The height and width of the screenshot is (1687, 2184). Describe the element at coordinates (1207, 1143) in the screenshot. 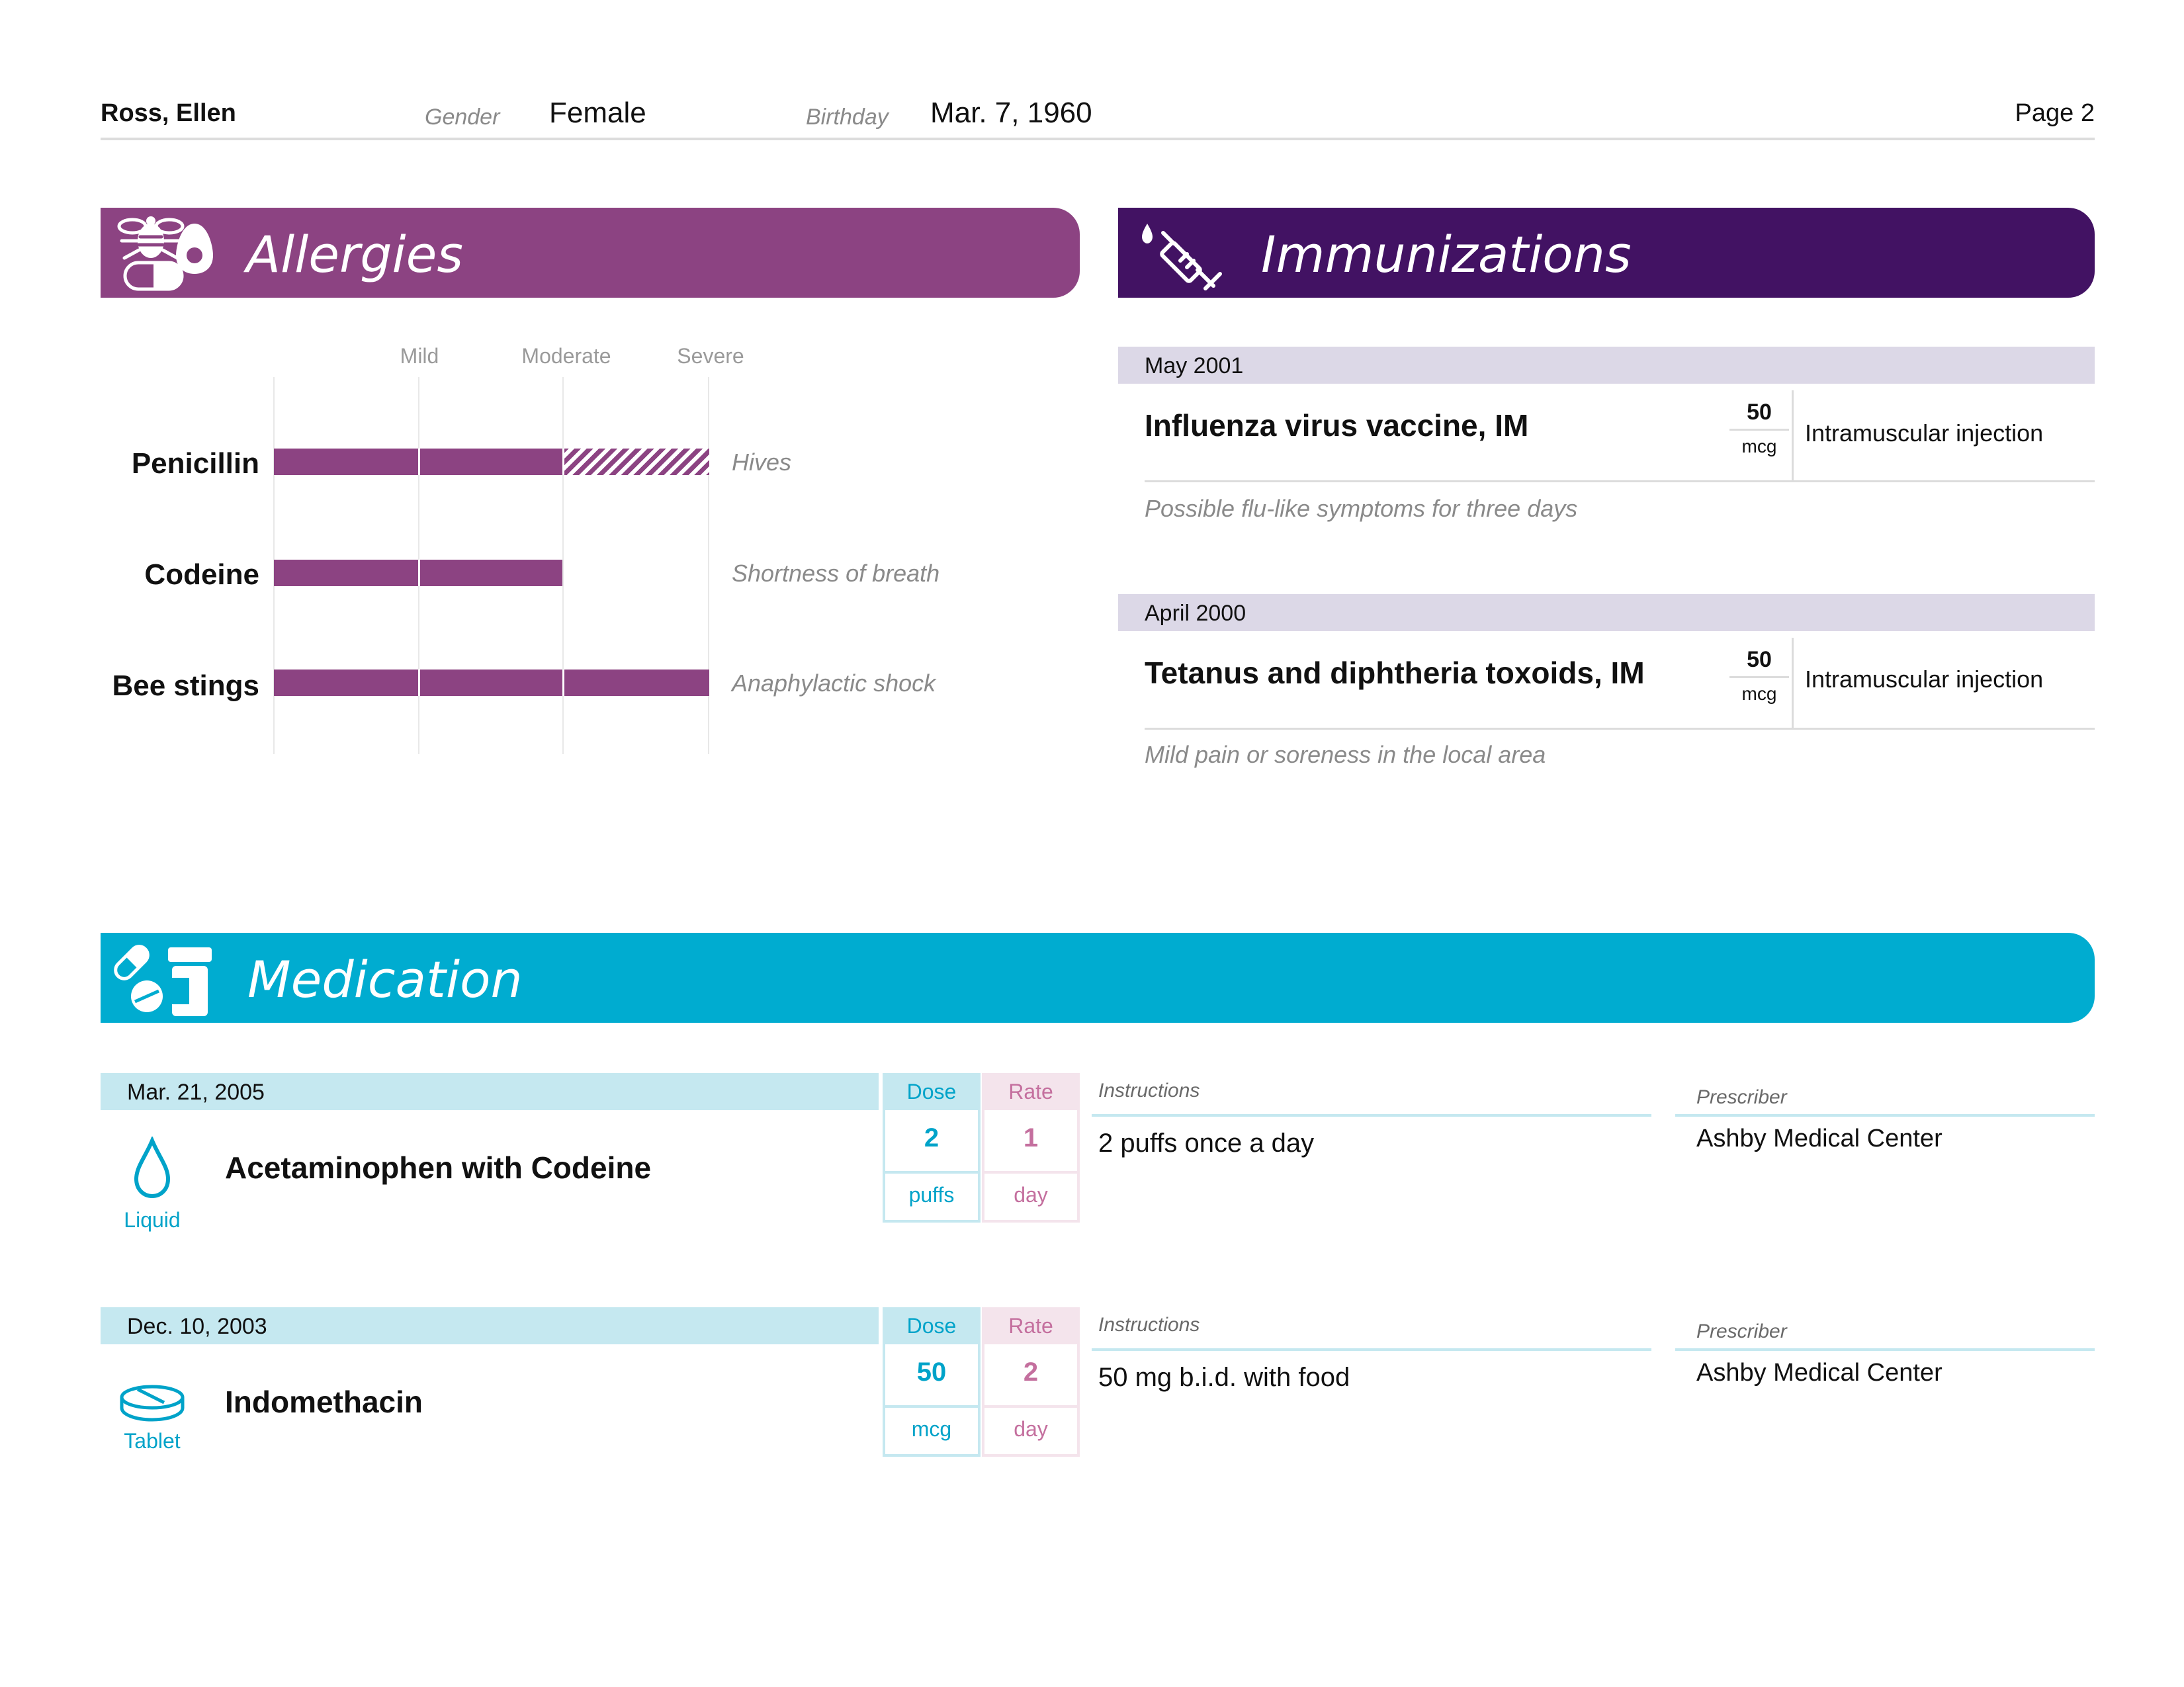

I see `medication-instructions: 2 puffs once a day` at that location.